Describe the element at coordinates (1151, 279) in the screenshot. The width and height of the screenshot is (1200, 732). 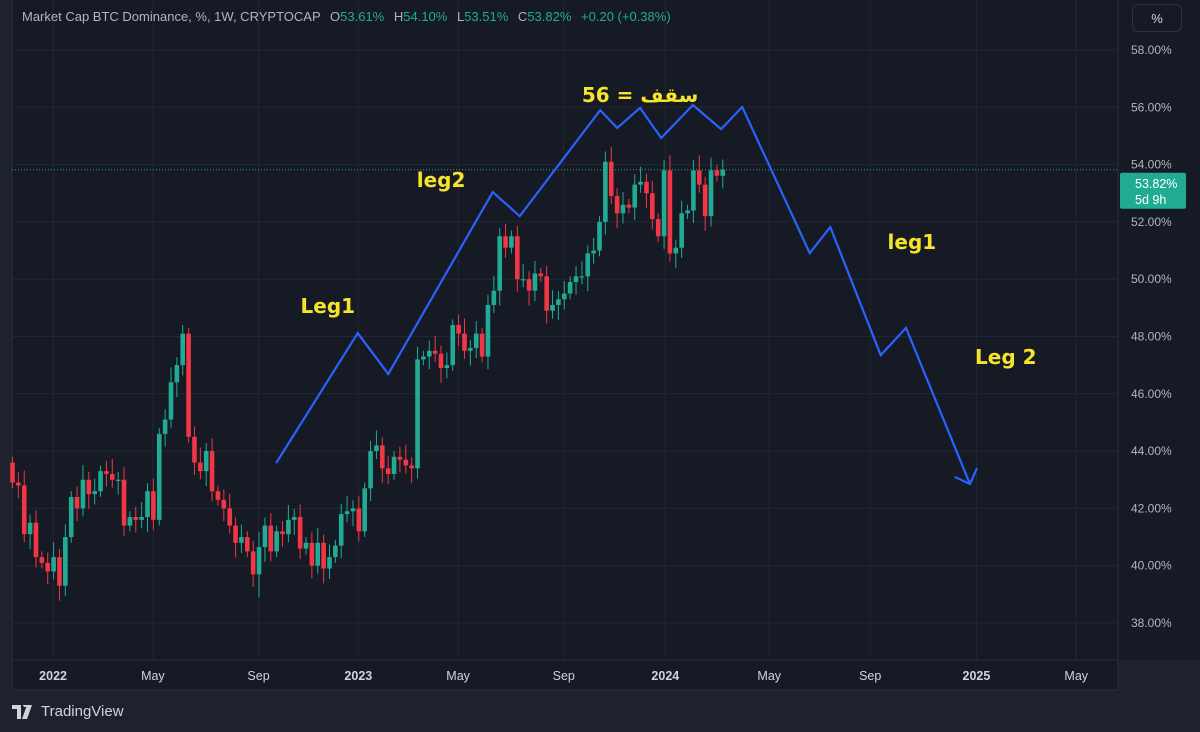
I see `y-tick-label: 50.00%` at that location.